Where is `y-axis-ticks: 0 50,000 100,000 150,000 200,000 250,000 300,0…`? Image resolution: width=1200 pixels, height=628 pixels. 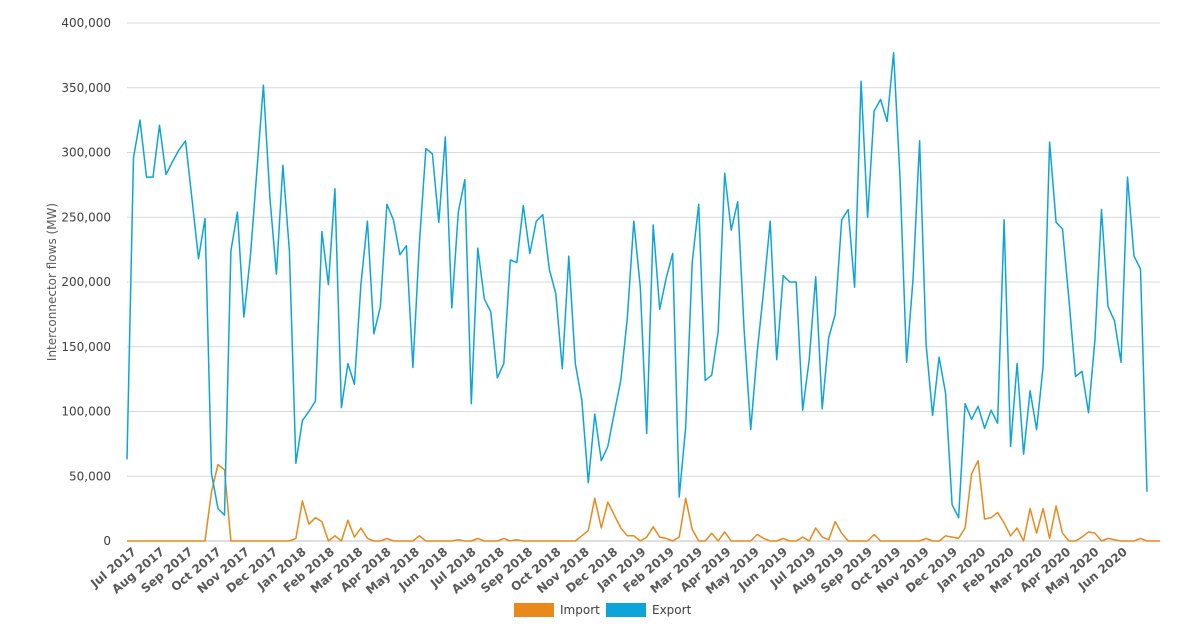
y-axis-ticks: 0 50,000 100,000 150,000 200,000 250,000 300,0… is located at coordinates (86, 282).